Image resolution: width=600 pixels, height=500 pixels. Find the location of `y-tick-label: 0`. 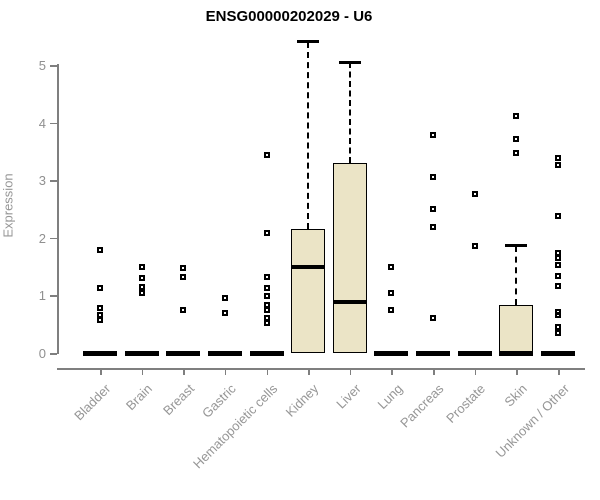

y-tick-label: 0 is located at coordinates (42, 353).